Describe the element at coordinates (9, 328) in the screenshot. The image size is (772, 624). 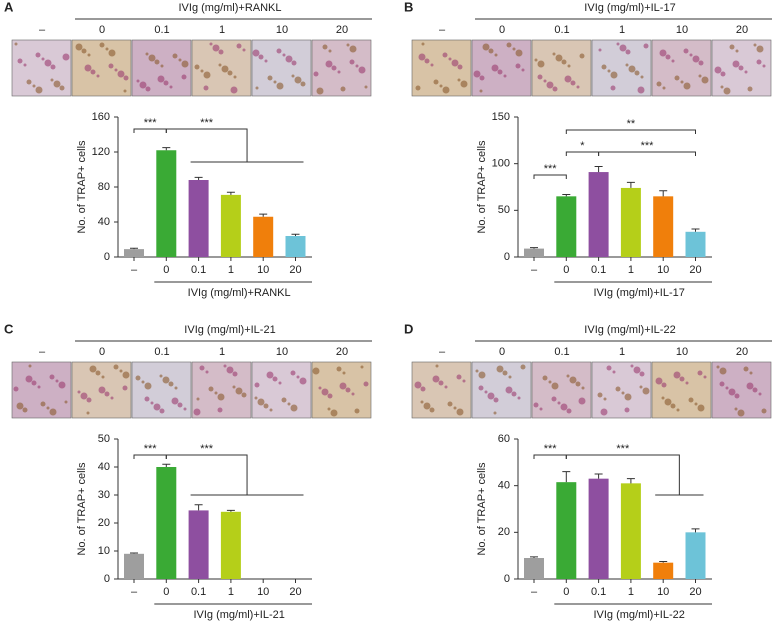
I see `panel-letter: C` at that location.